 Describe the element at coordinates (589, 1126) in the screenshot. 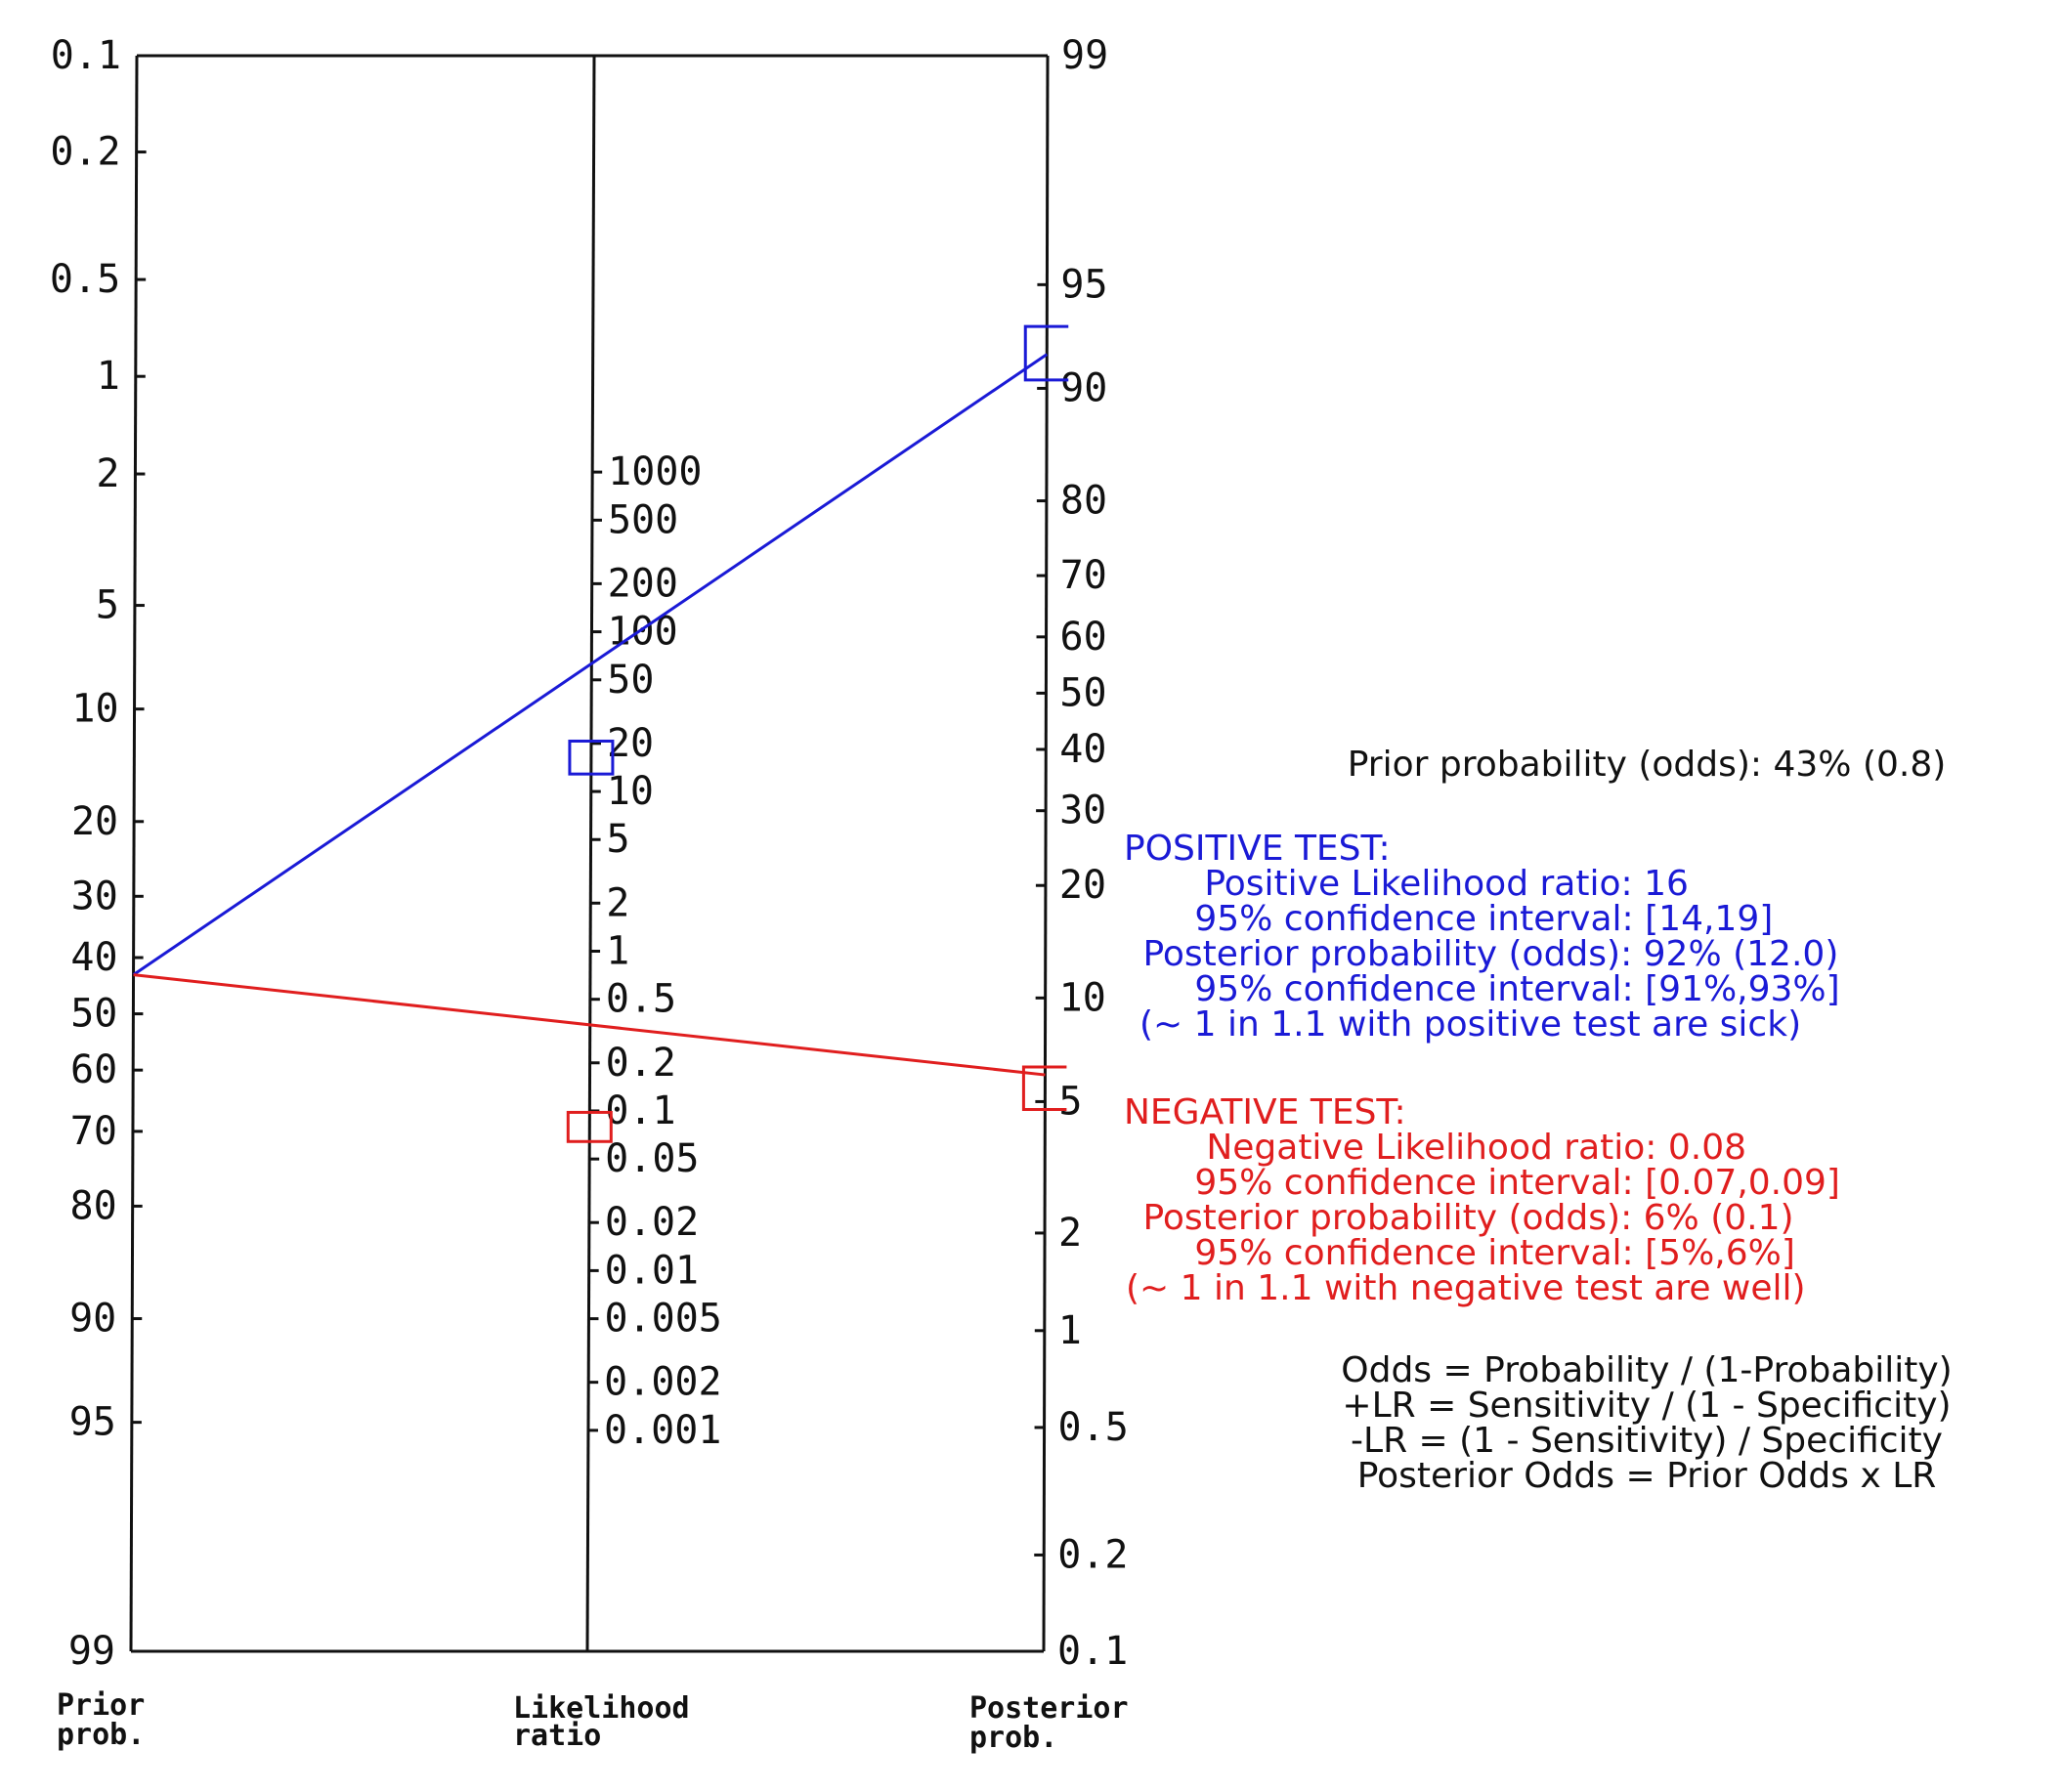

I see `negative-lr-ci-marker` at that location.